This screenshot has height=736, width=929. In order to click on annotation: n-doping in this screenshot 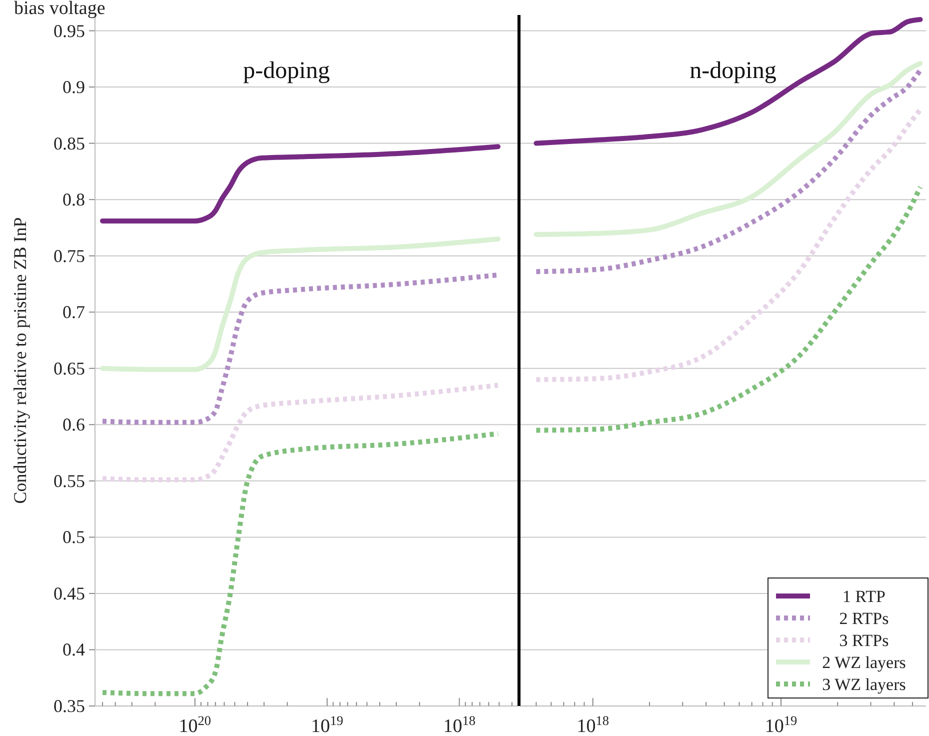, I will do `click(733, 71)`.